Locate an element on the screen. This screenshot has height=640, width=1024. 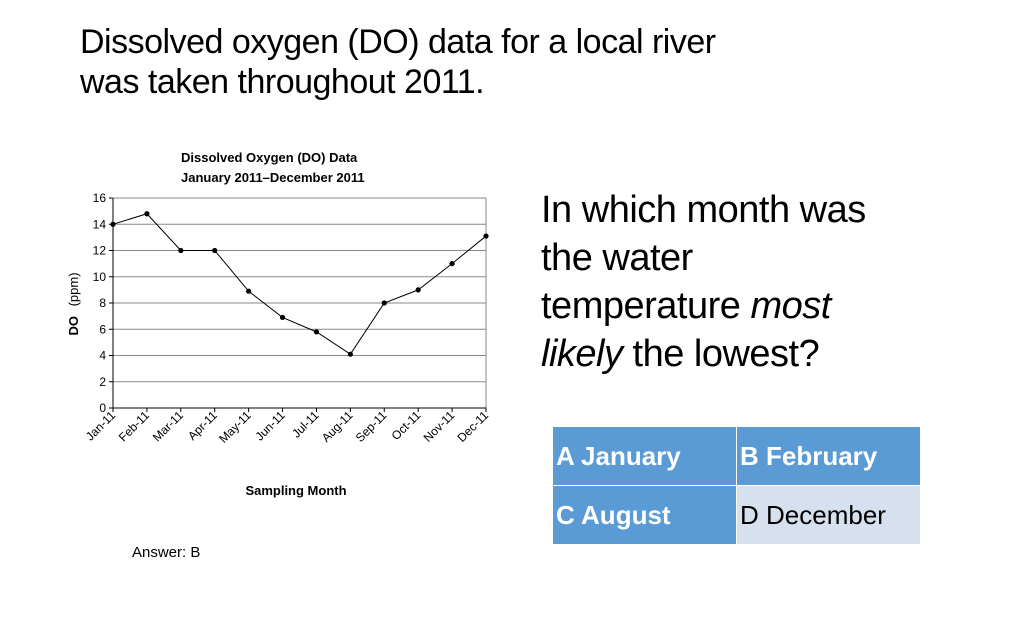
x-tick-label: Feb-11 is located at coordinates (134, 426).